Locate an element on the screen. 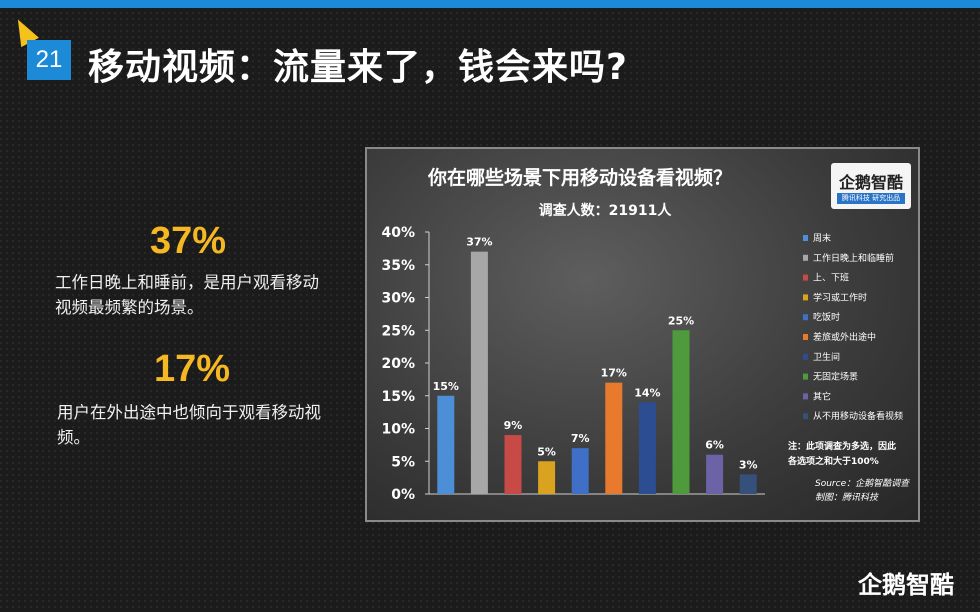 This screenshot has height=612, width=980. y-tick-label: 40% is located at coordinates (398, 233).